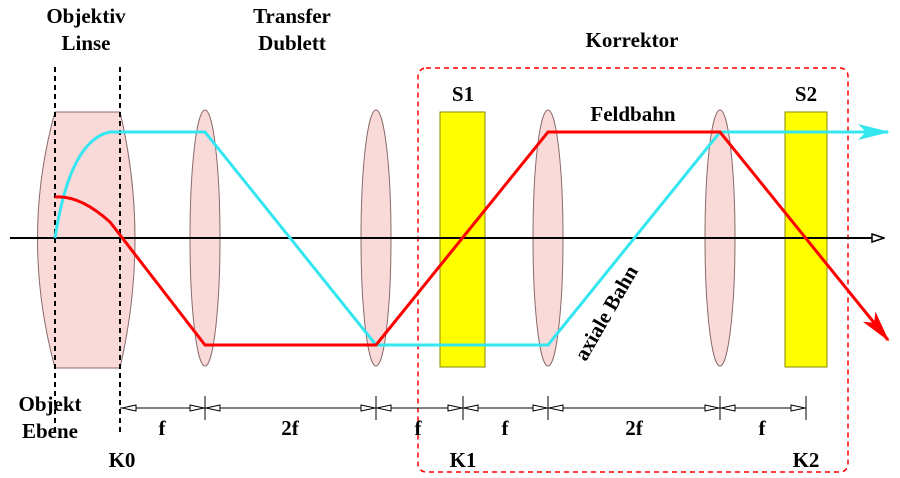 The image size is (900, 478). I want to click on label: Objekt, so click(50, 404).